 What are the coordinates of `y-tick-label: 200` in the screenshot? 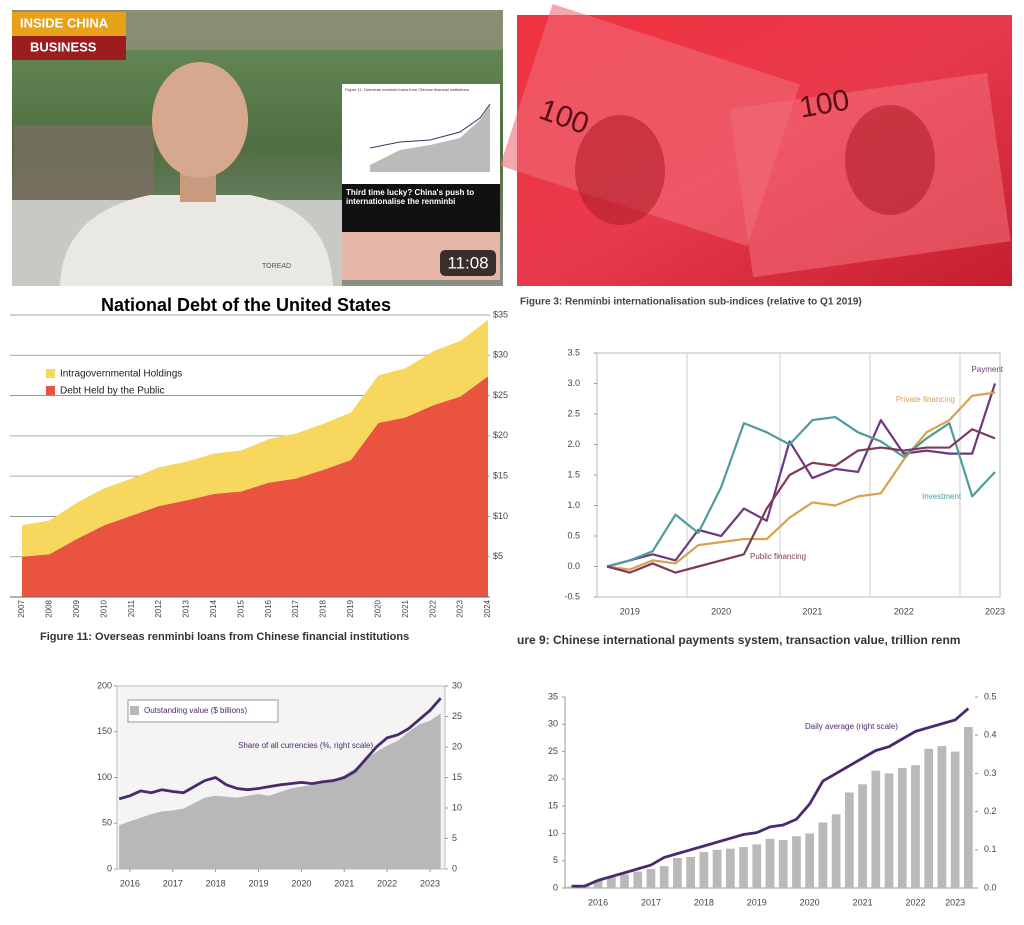 It's located at (104, 685).